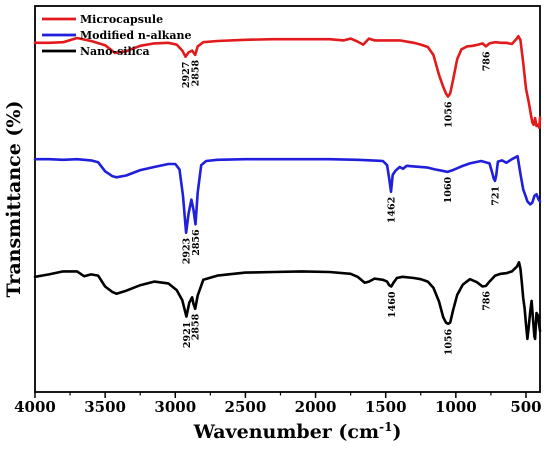 This screenshot has height=449, width=550. I want to click on x-tick-label: 3500, so click(105, 407).